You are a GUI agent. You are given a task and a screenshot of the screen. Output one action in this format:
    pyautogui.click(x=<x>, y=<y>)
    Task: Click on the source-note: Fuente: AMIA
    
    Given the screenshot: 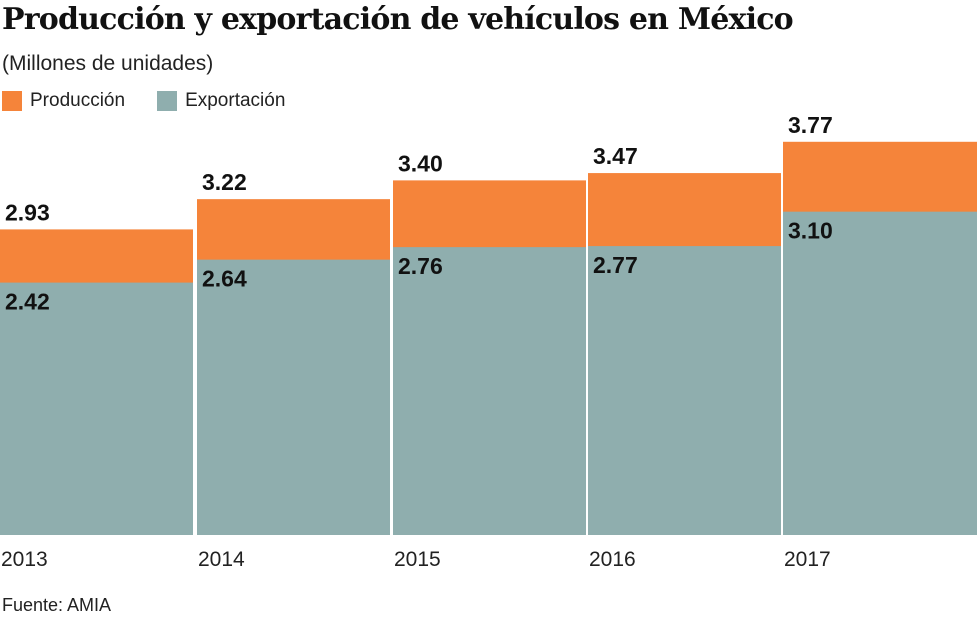 What is the action you would take?
    pyautogui.click(x=57, y=605)
    